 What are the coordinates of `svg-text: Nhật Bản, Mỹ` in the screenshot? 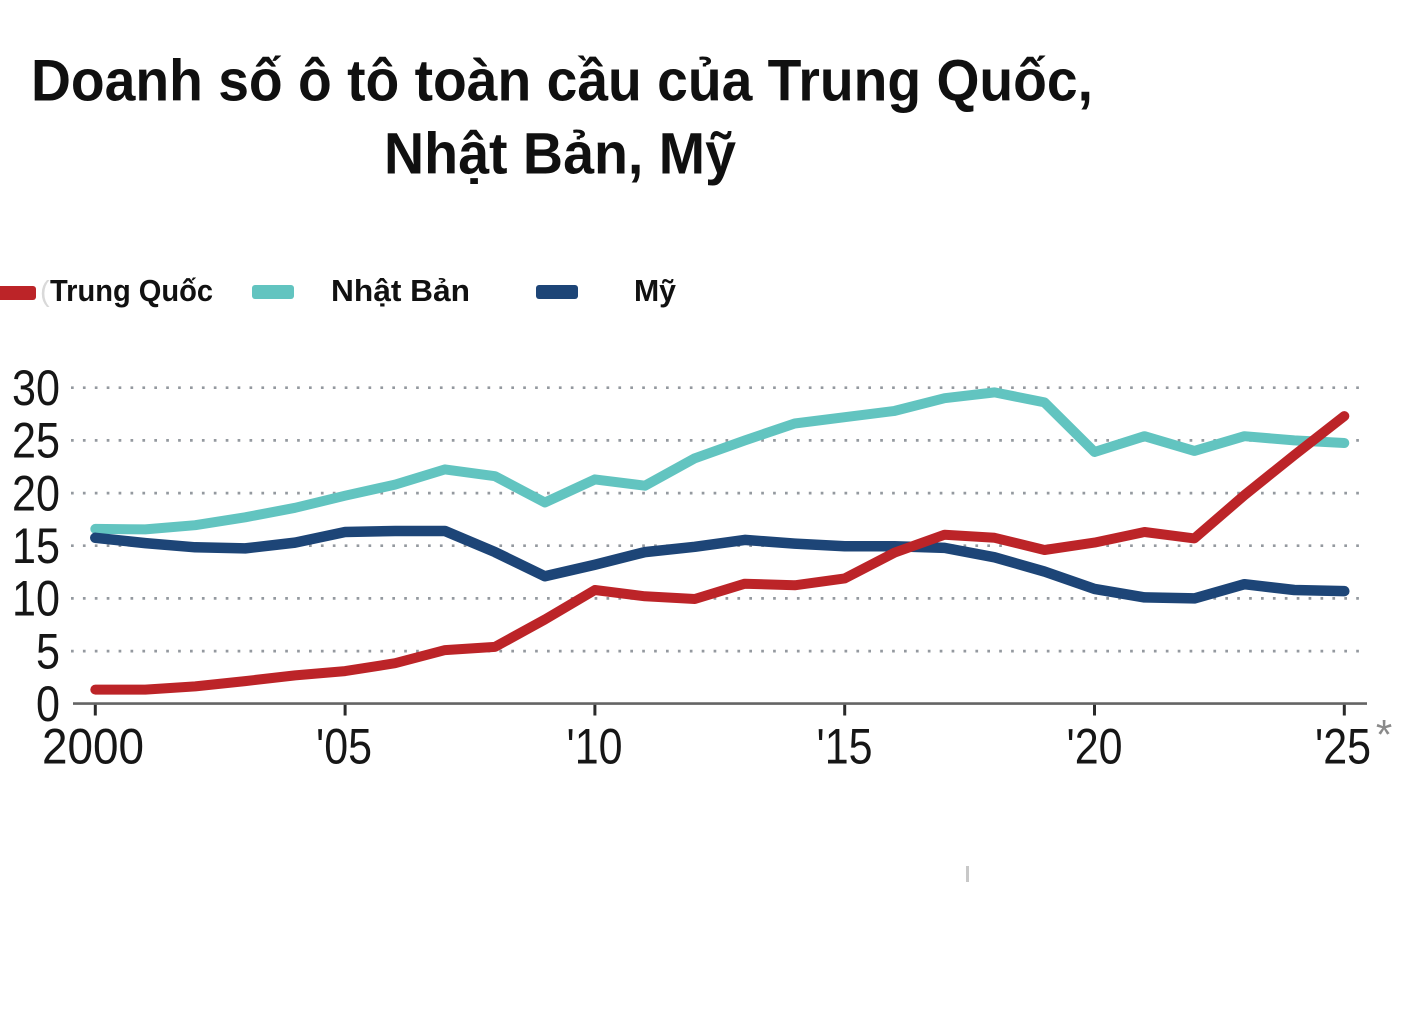 It's located at (560, 153).